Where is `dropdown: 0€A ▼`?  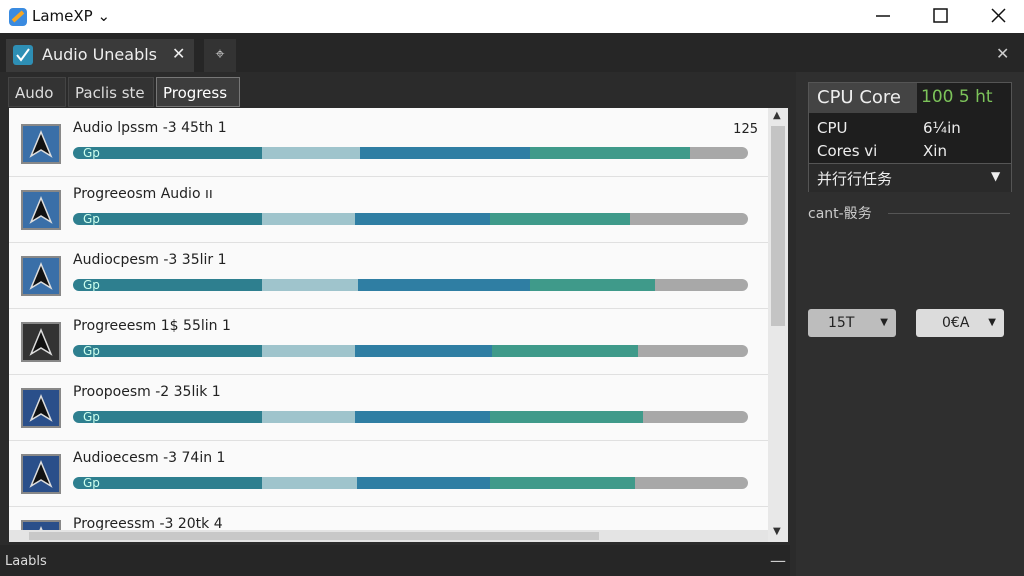 dropdown: 0€A ▼ is located at coordinates (960, 323).